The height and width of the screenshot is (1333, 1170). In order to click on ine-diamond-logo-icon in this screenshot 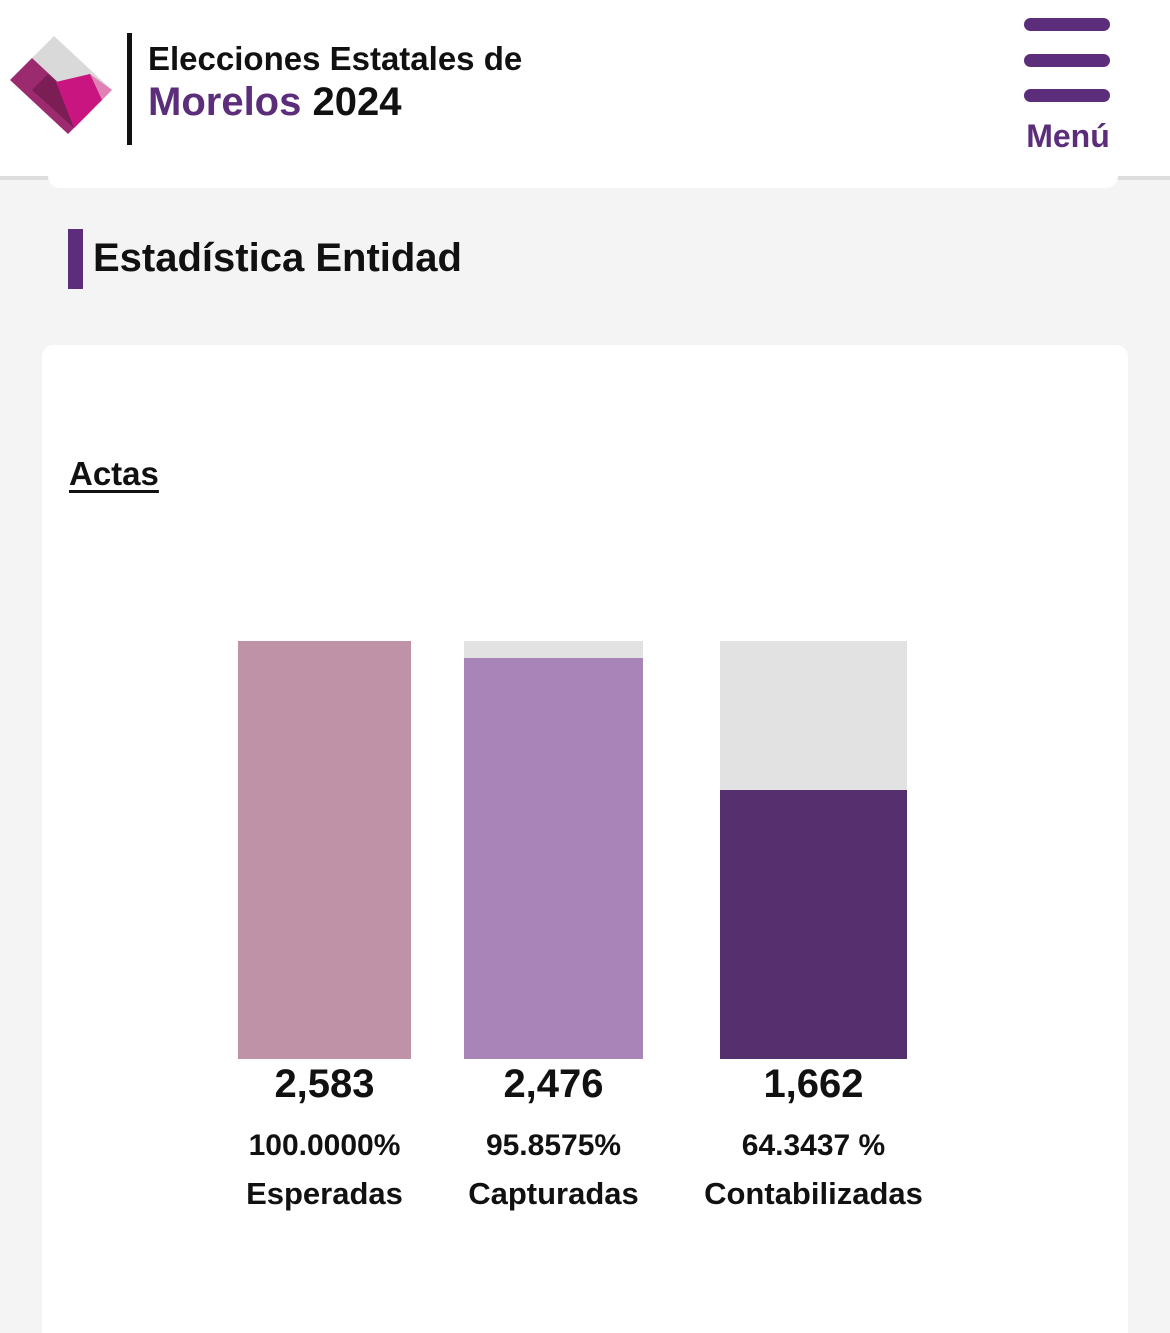, I will do `click(61, 85)`.